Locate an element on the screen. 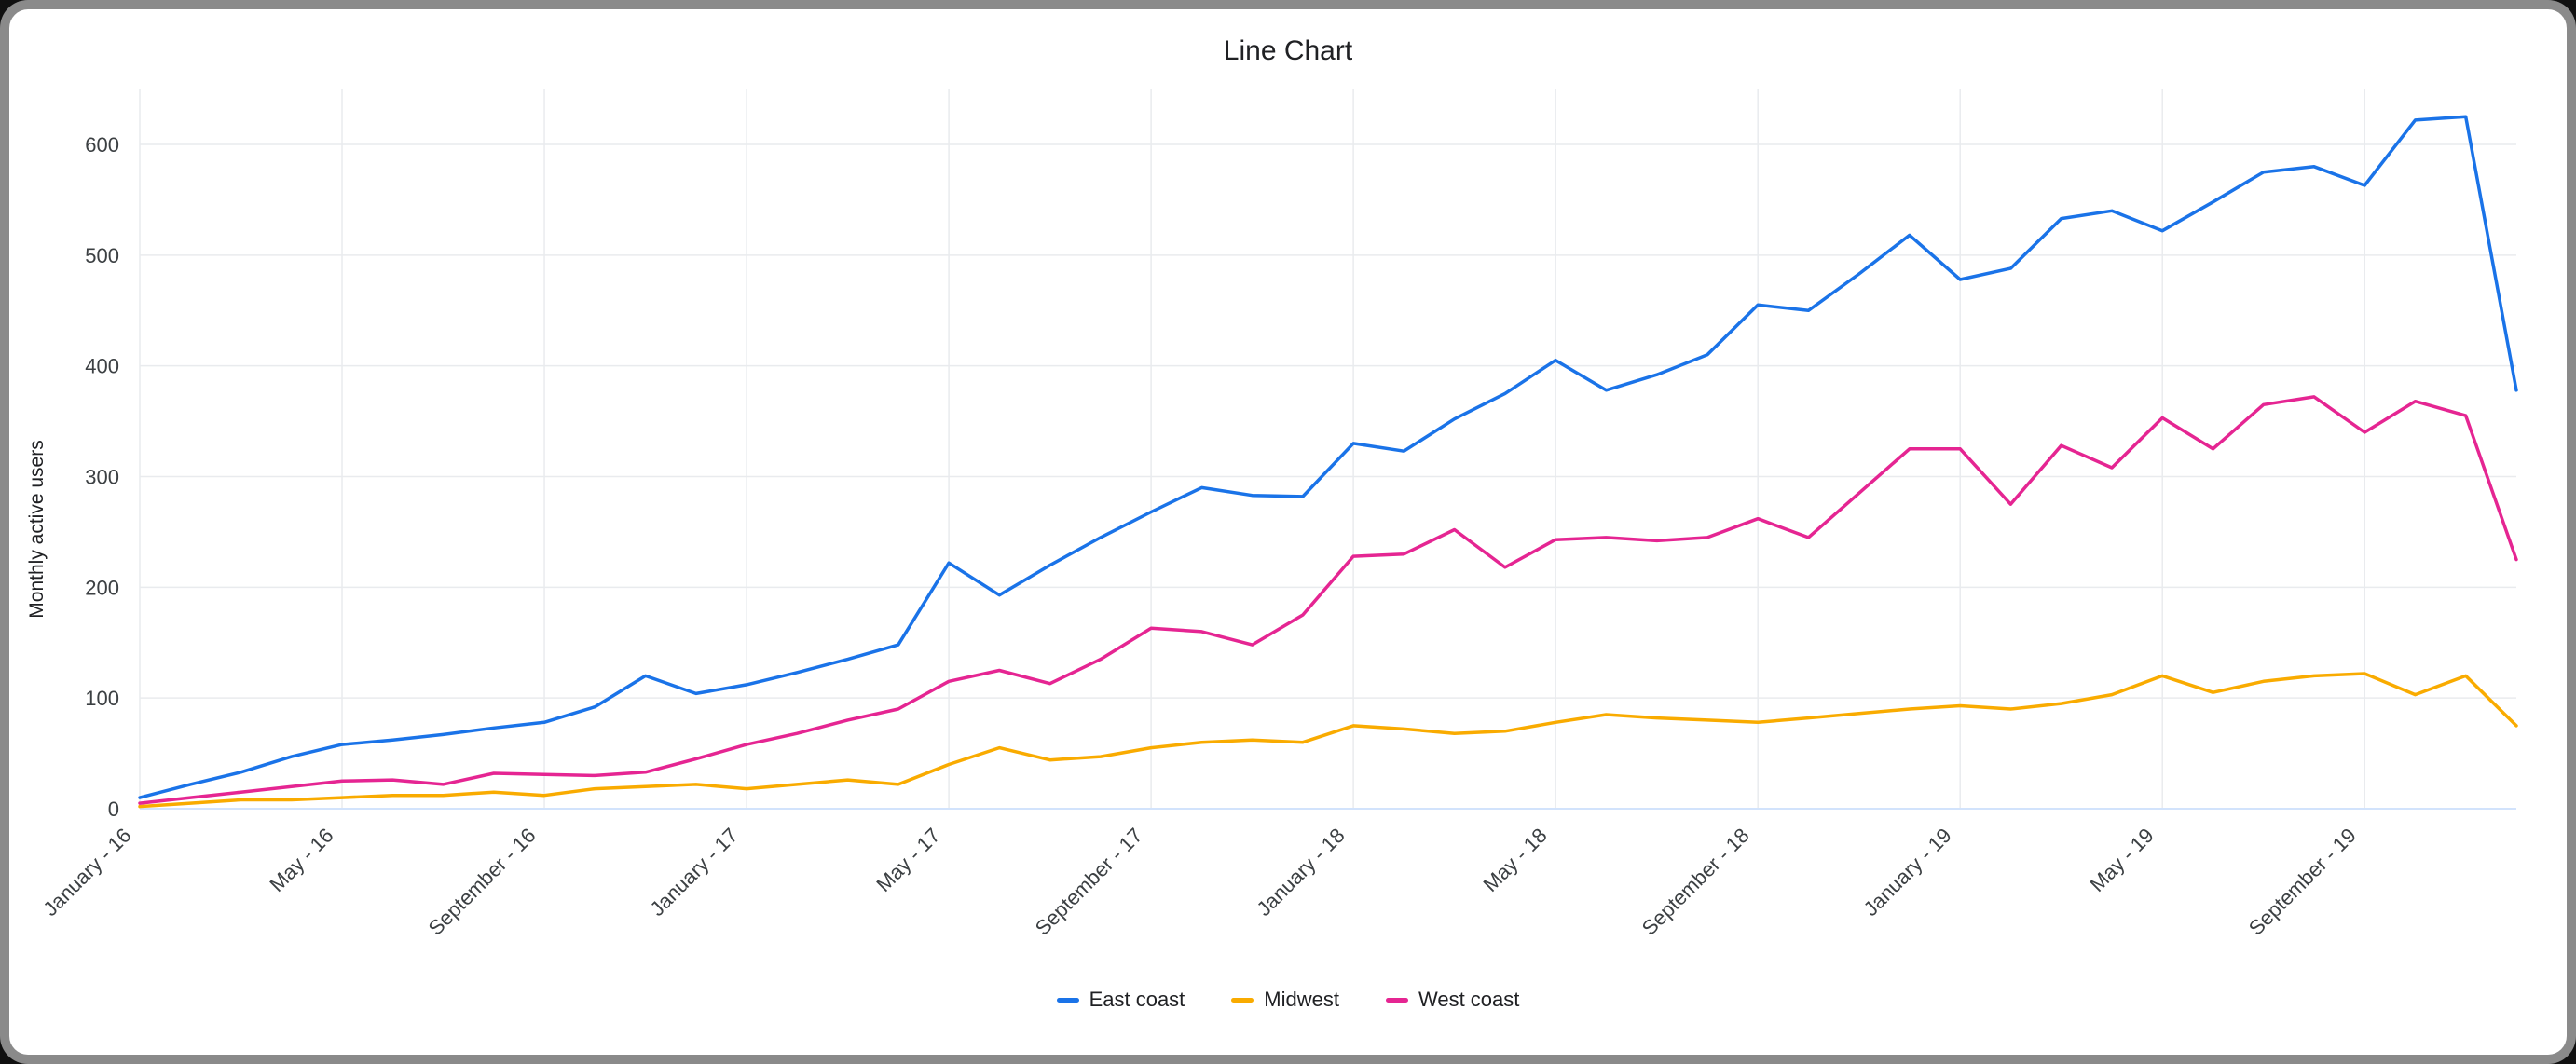 The height and width of the screenshot is (1064, 2576). y-tick-label: 400 is located at coordinates (102, 366).